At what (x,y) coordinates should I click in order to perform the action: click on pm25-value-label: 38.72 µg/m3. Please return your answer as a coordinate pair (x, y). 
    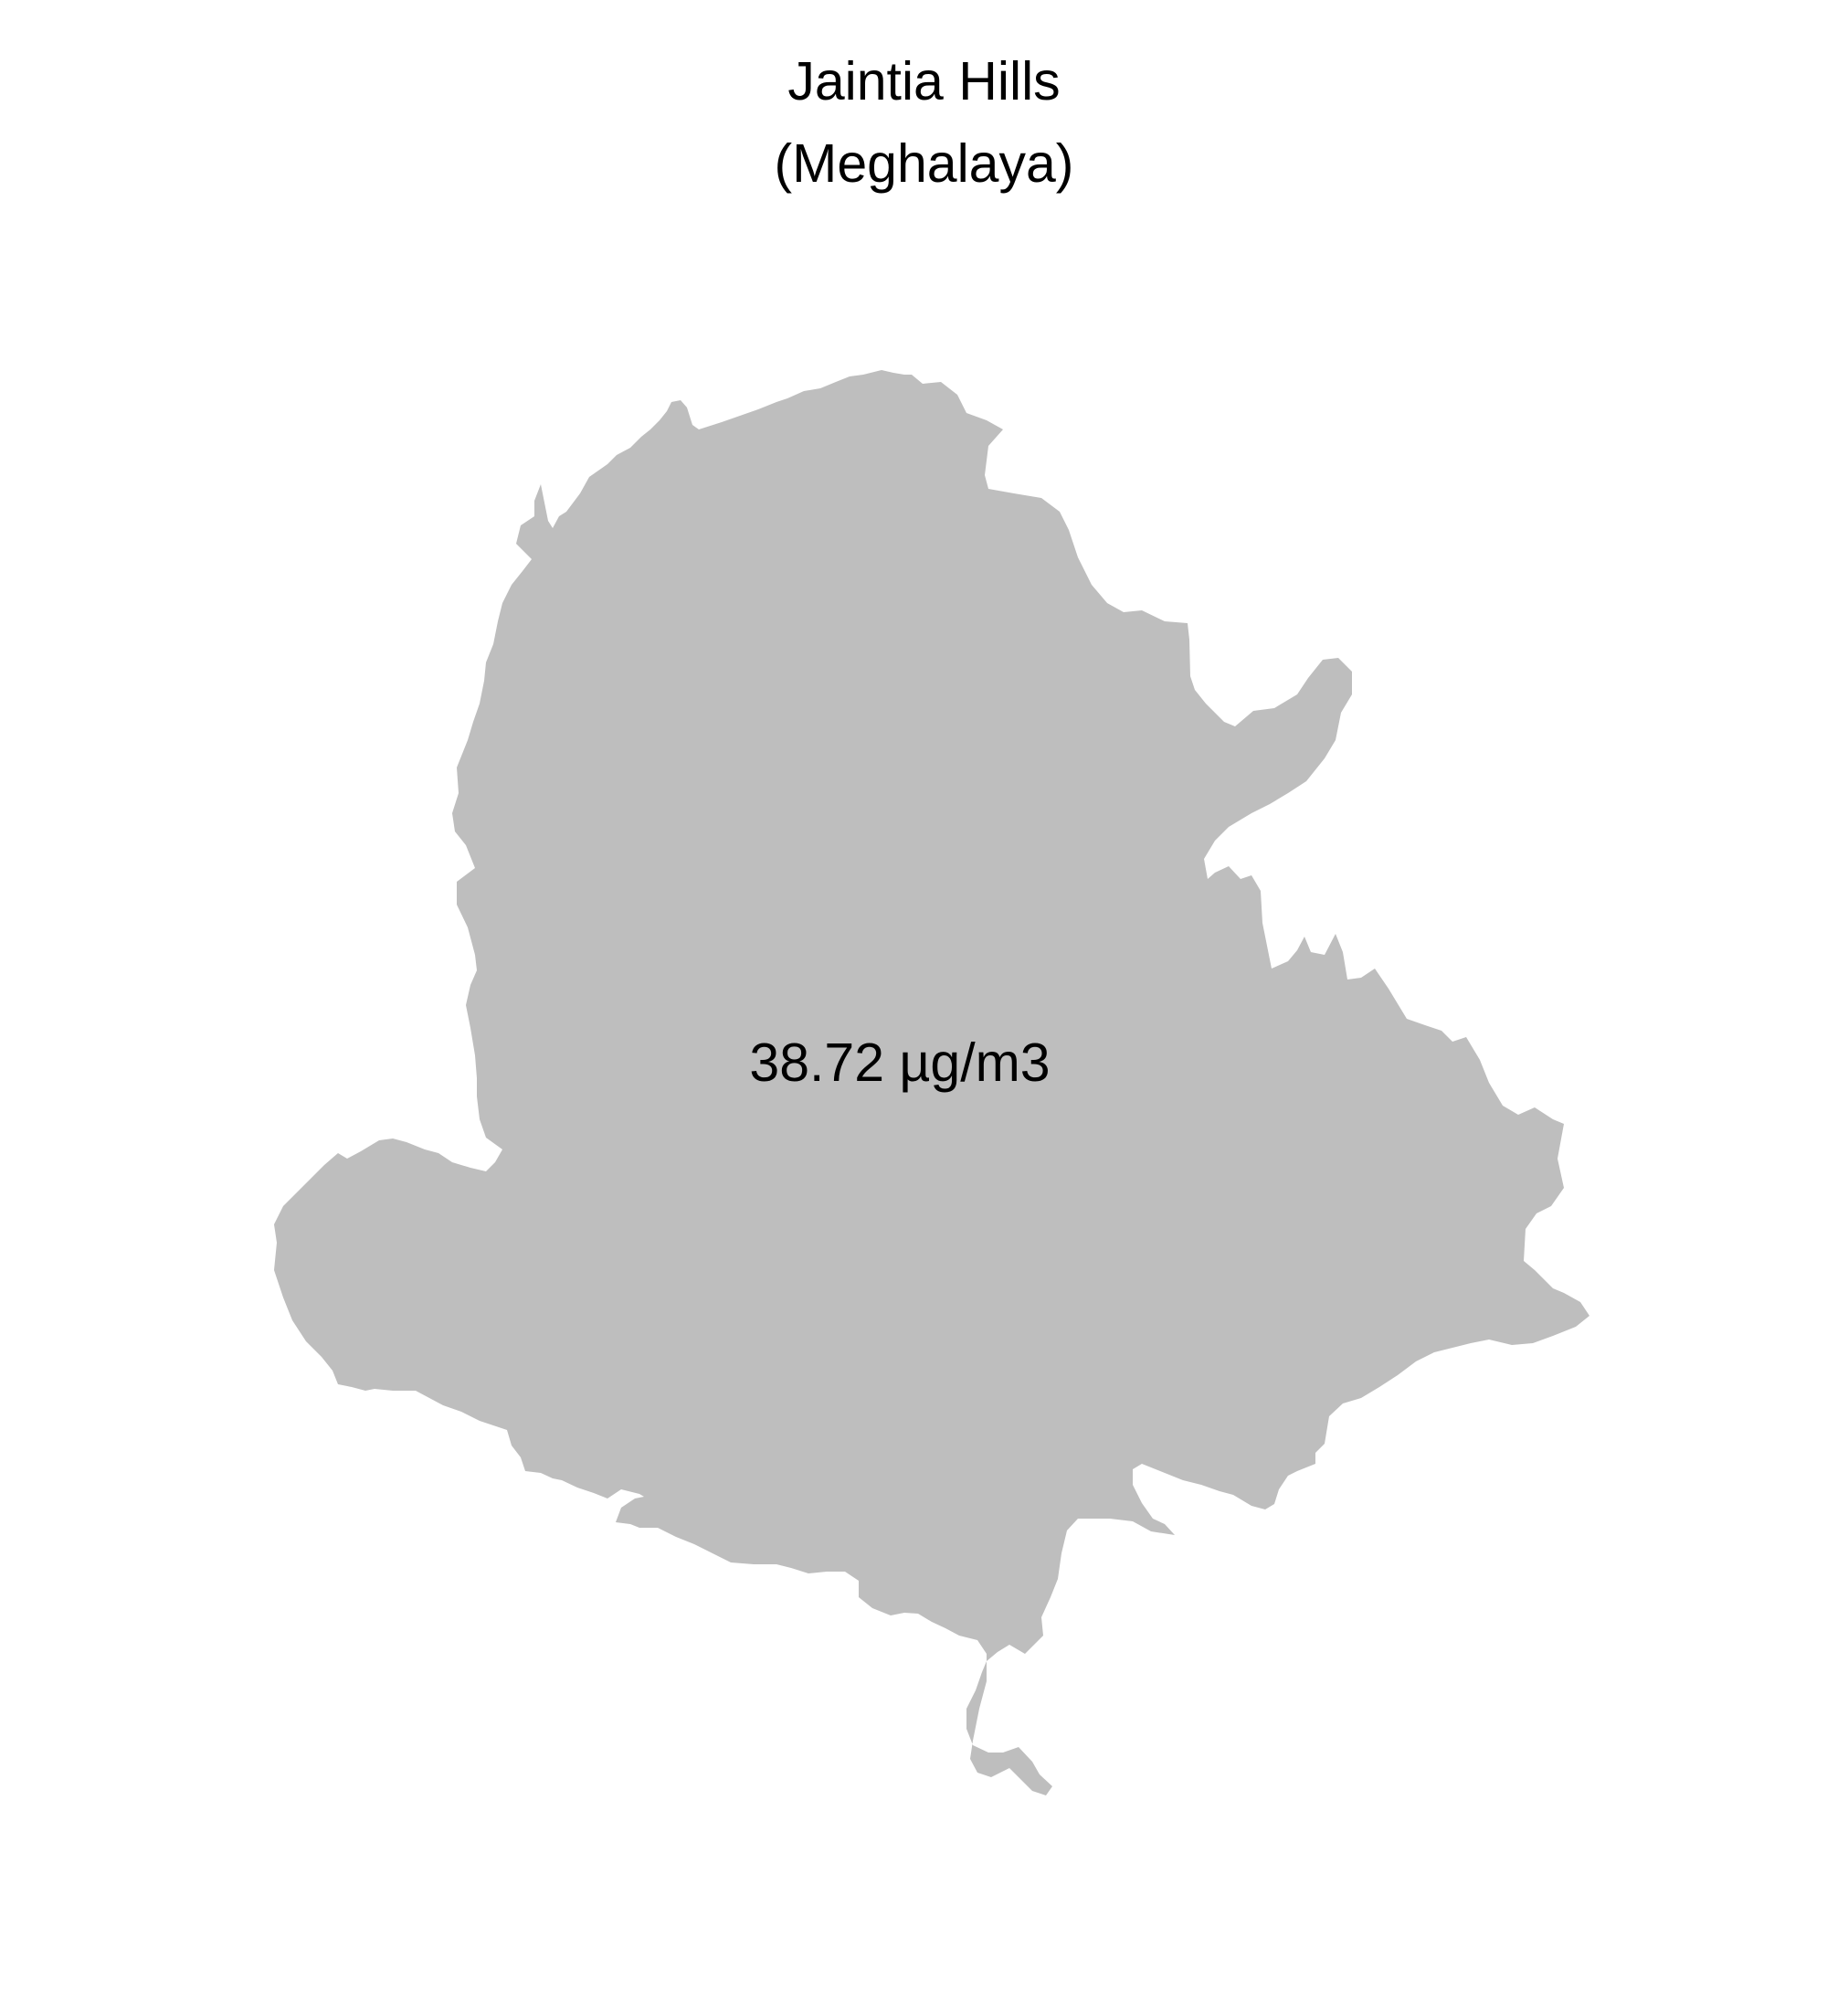
    Looking at the image, I should click on (900, 1063).